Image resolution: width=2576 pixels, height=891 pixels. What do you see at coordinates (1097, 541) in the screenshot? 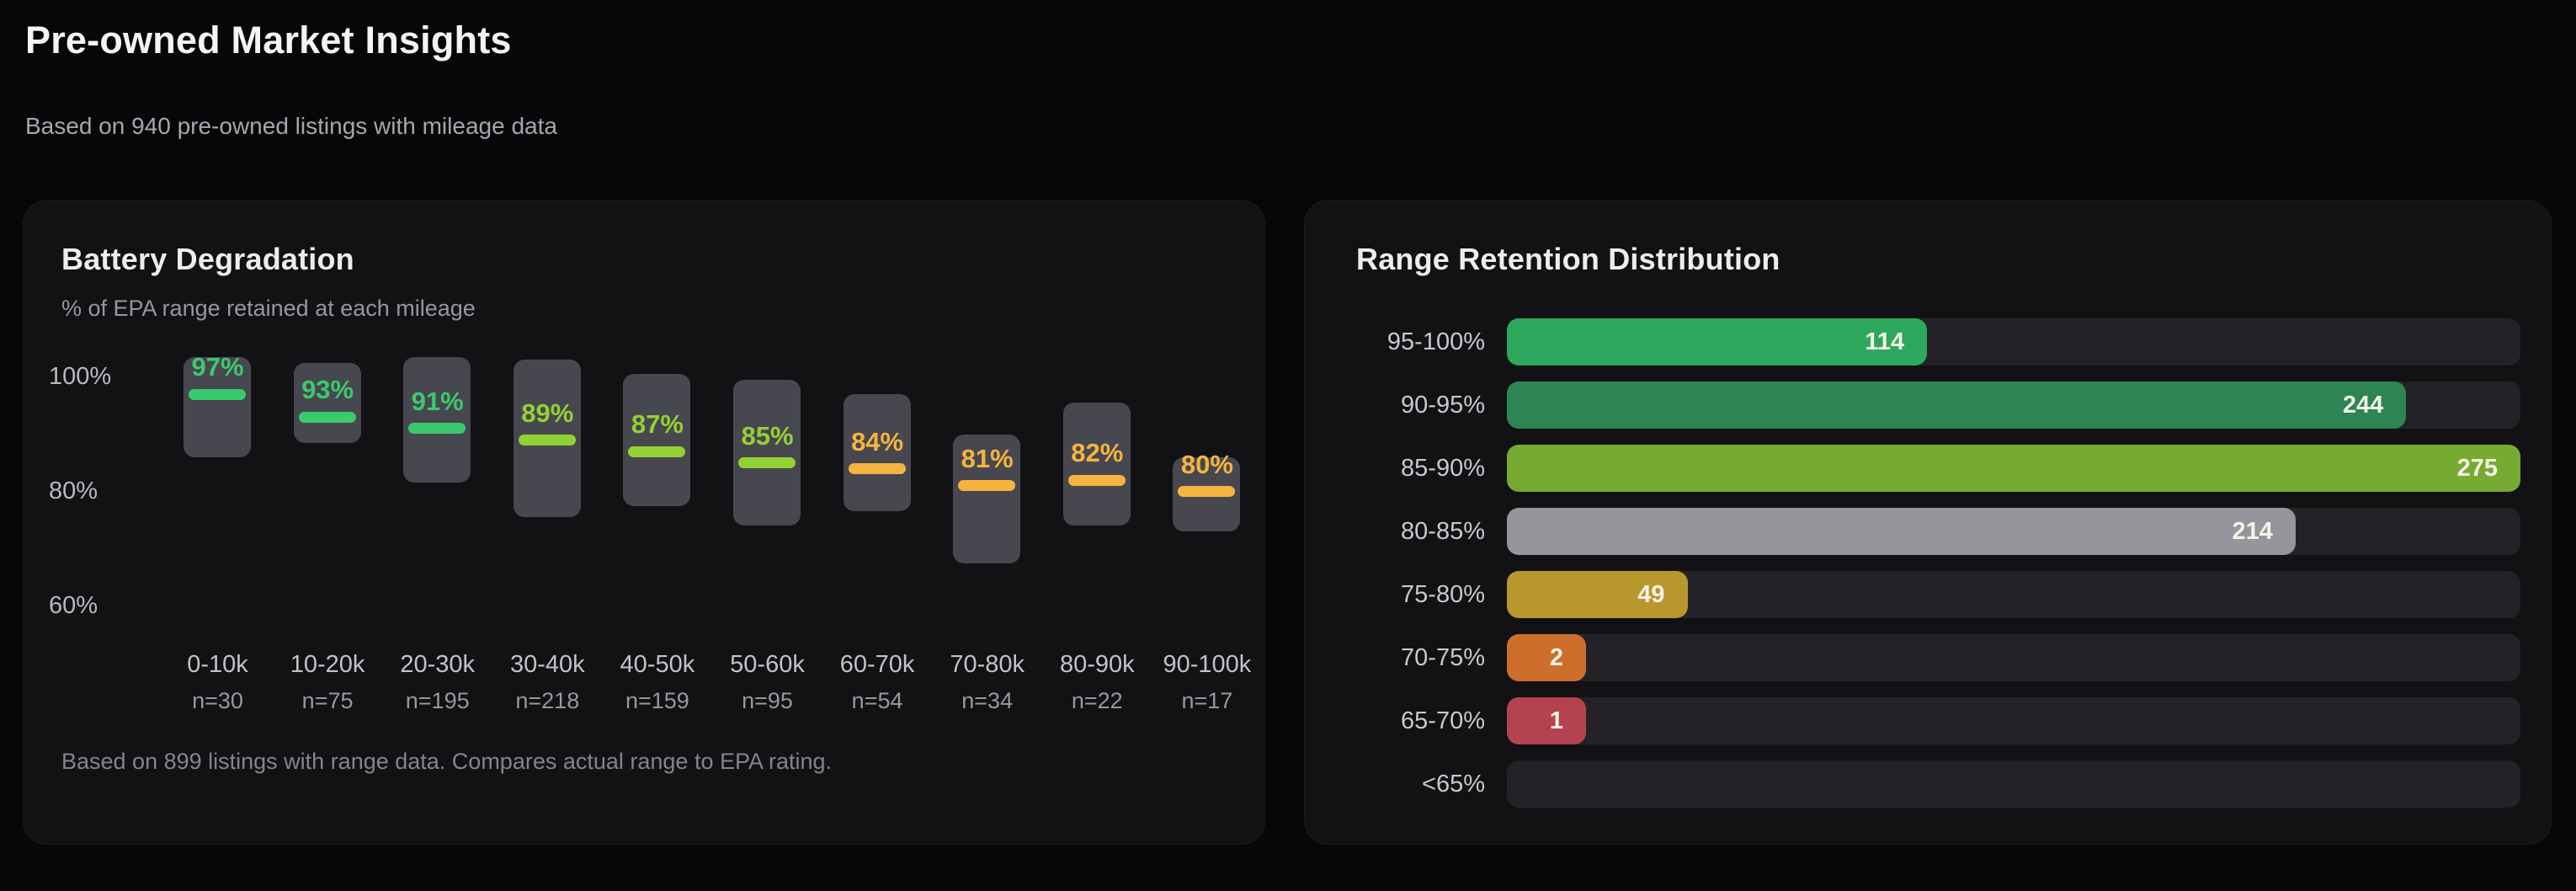
I see `mileage-column: 82% 80-90k n=22` at bounding box center [1097, 541].